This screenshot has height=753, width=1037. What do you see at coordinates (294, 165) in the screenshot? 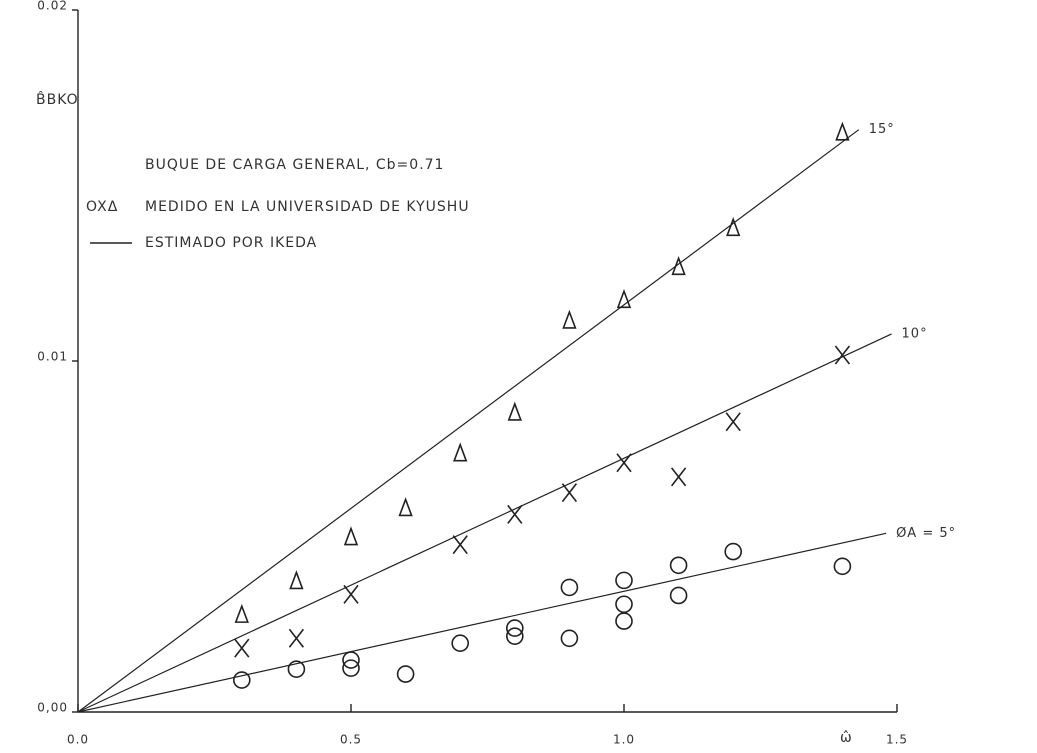
I see `note: BUQUE DE CARGA GENERAL, Cb=0.71` at bounding box center [294, 165].